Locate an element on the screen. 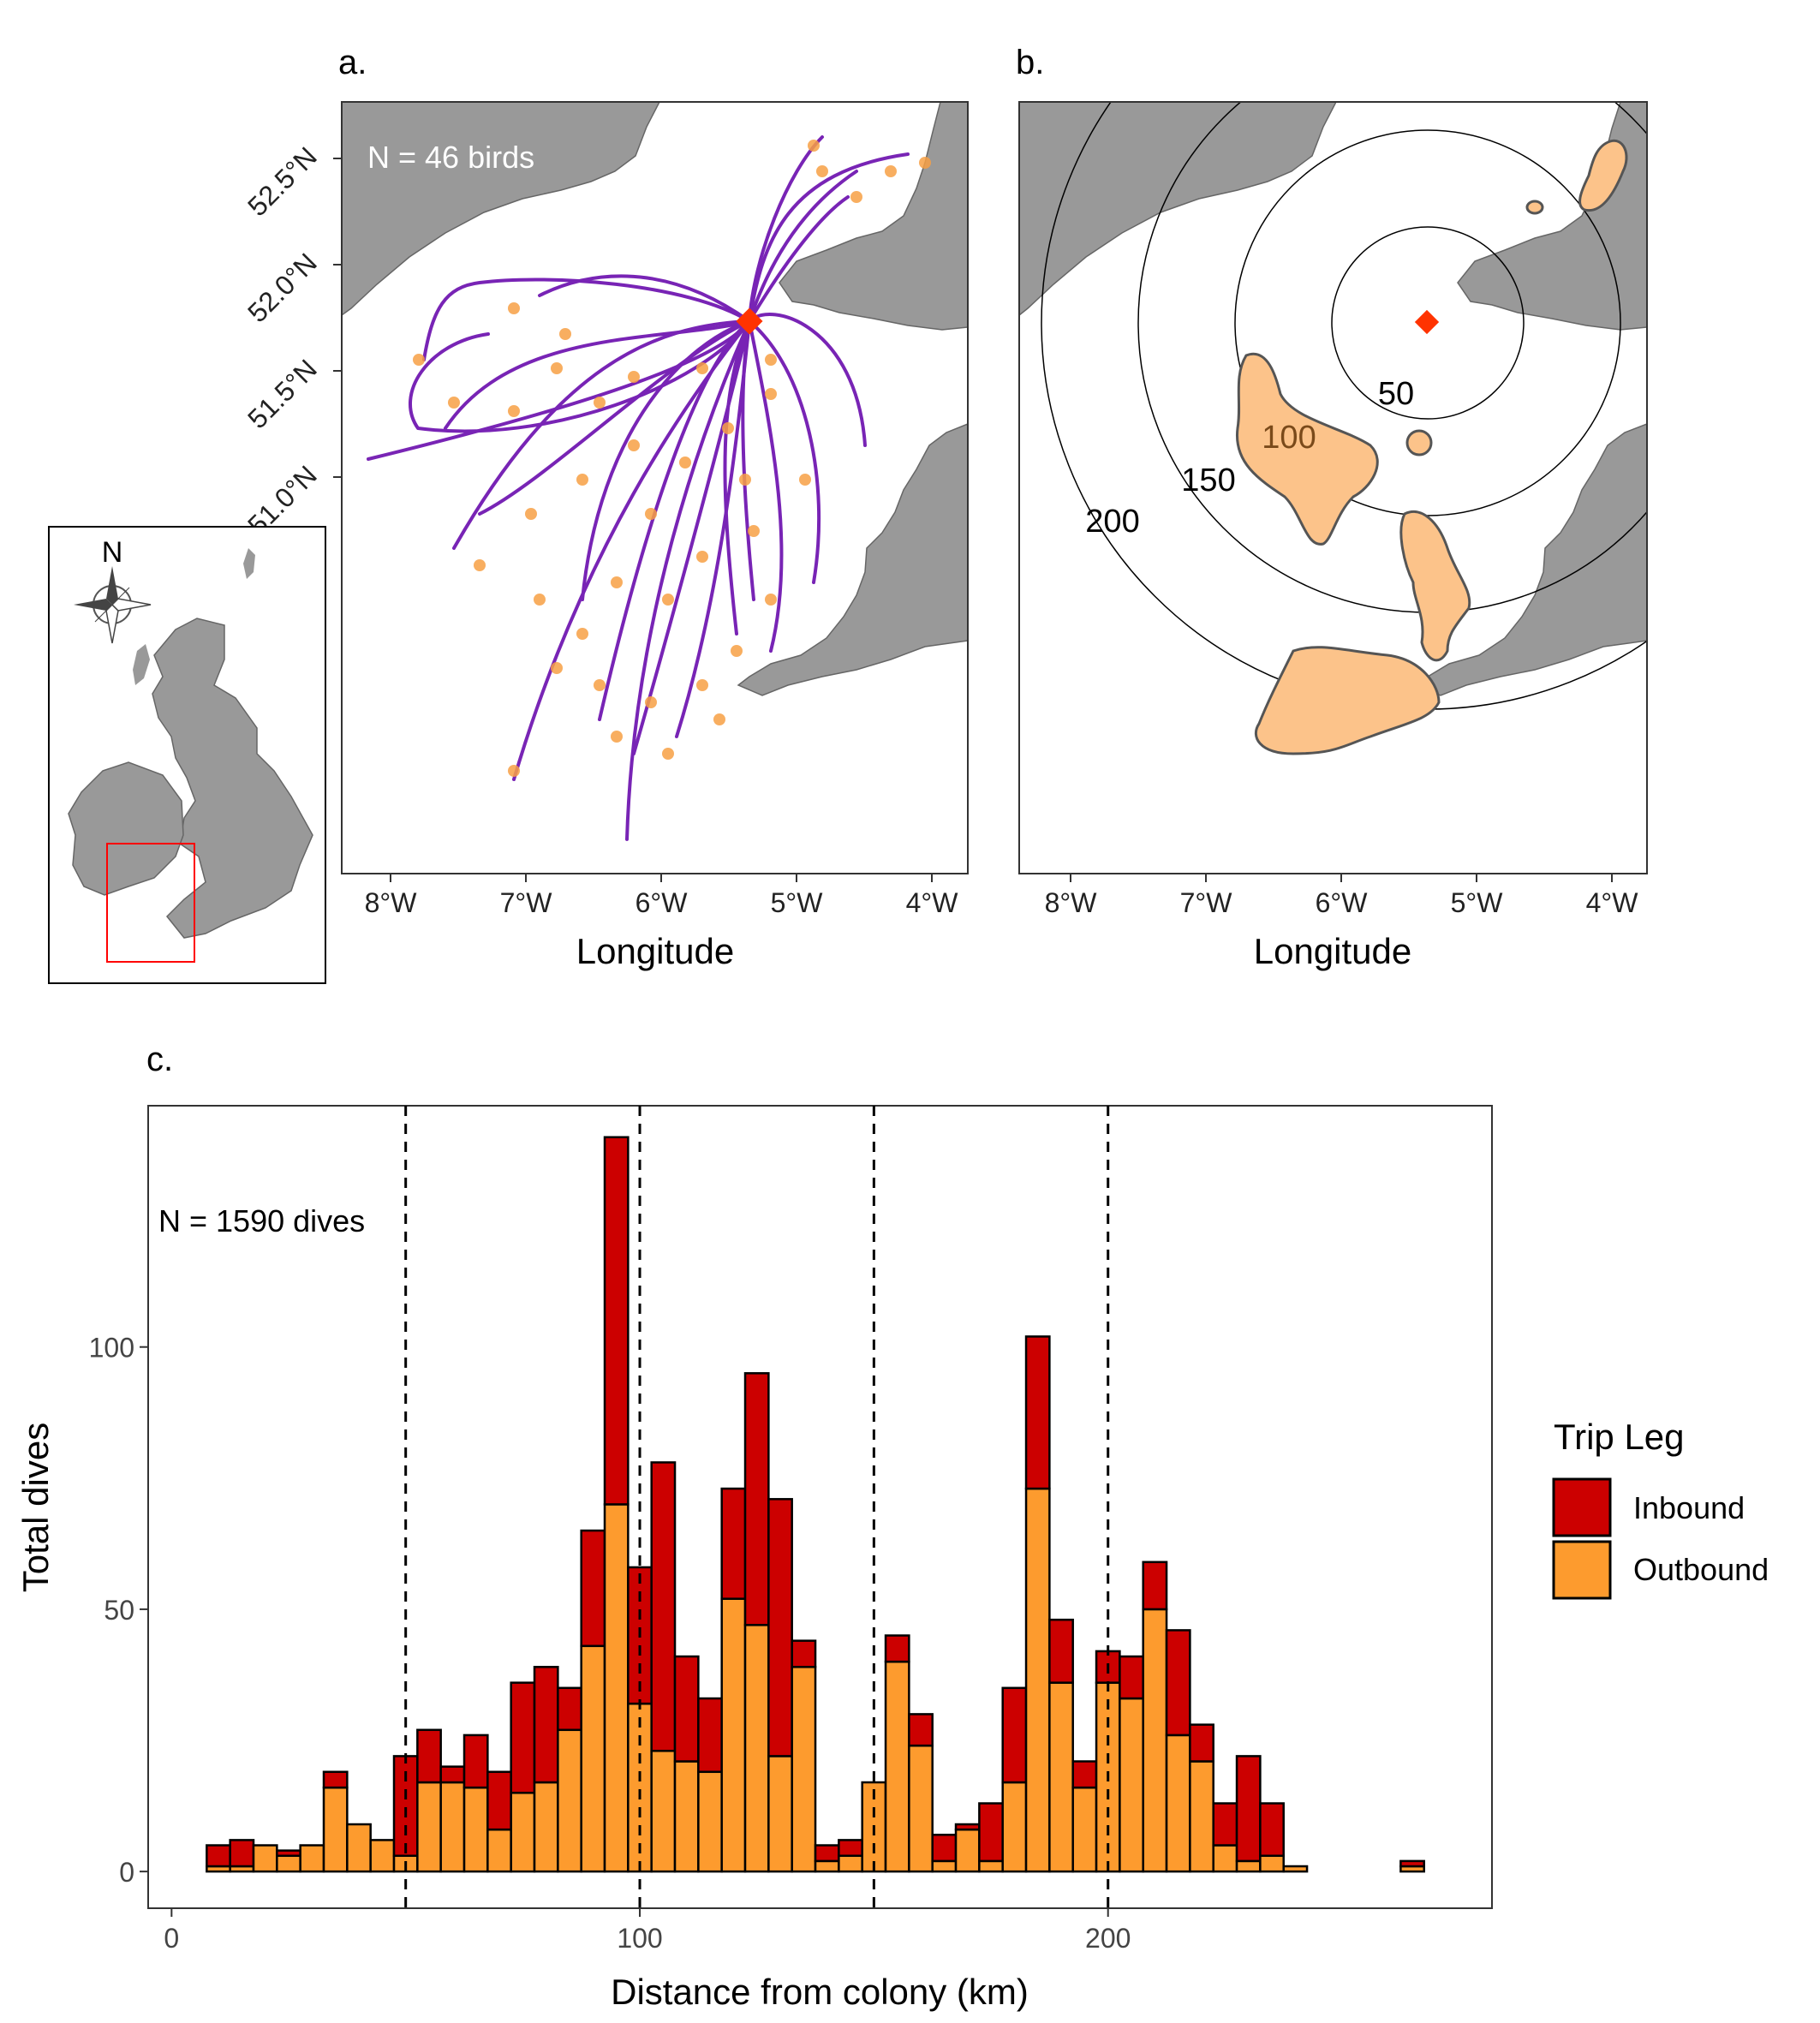 This screenshot has height=2023, width=1820. ireland-land is located at coordinates (501, 209).